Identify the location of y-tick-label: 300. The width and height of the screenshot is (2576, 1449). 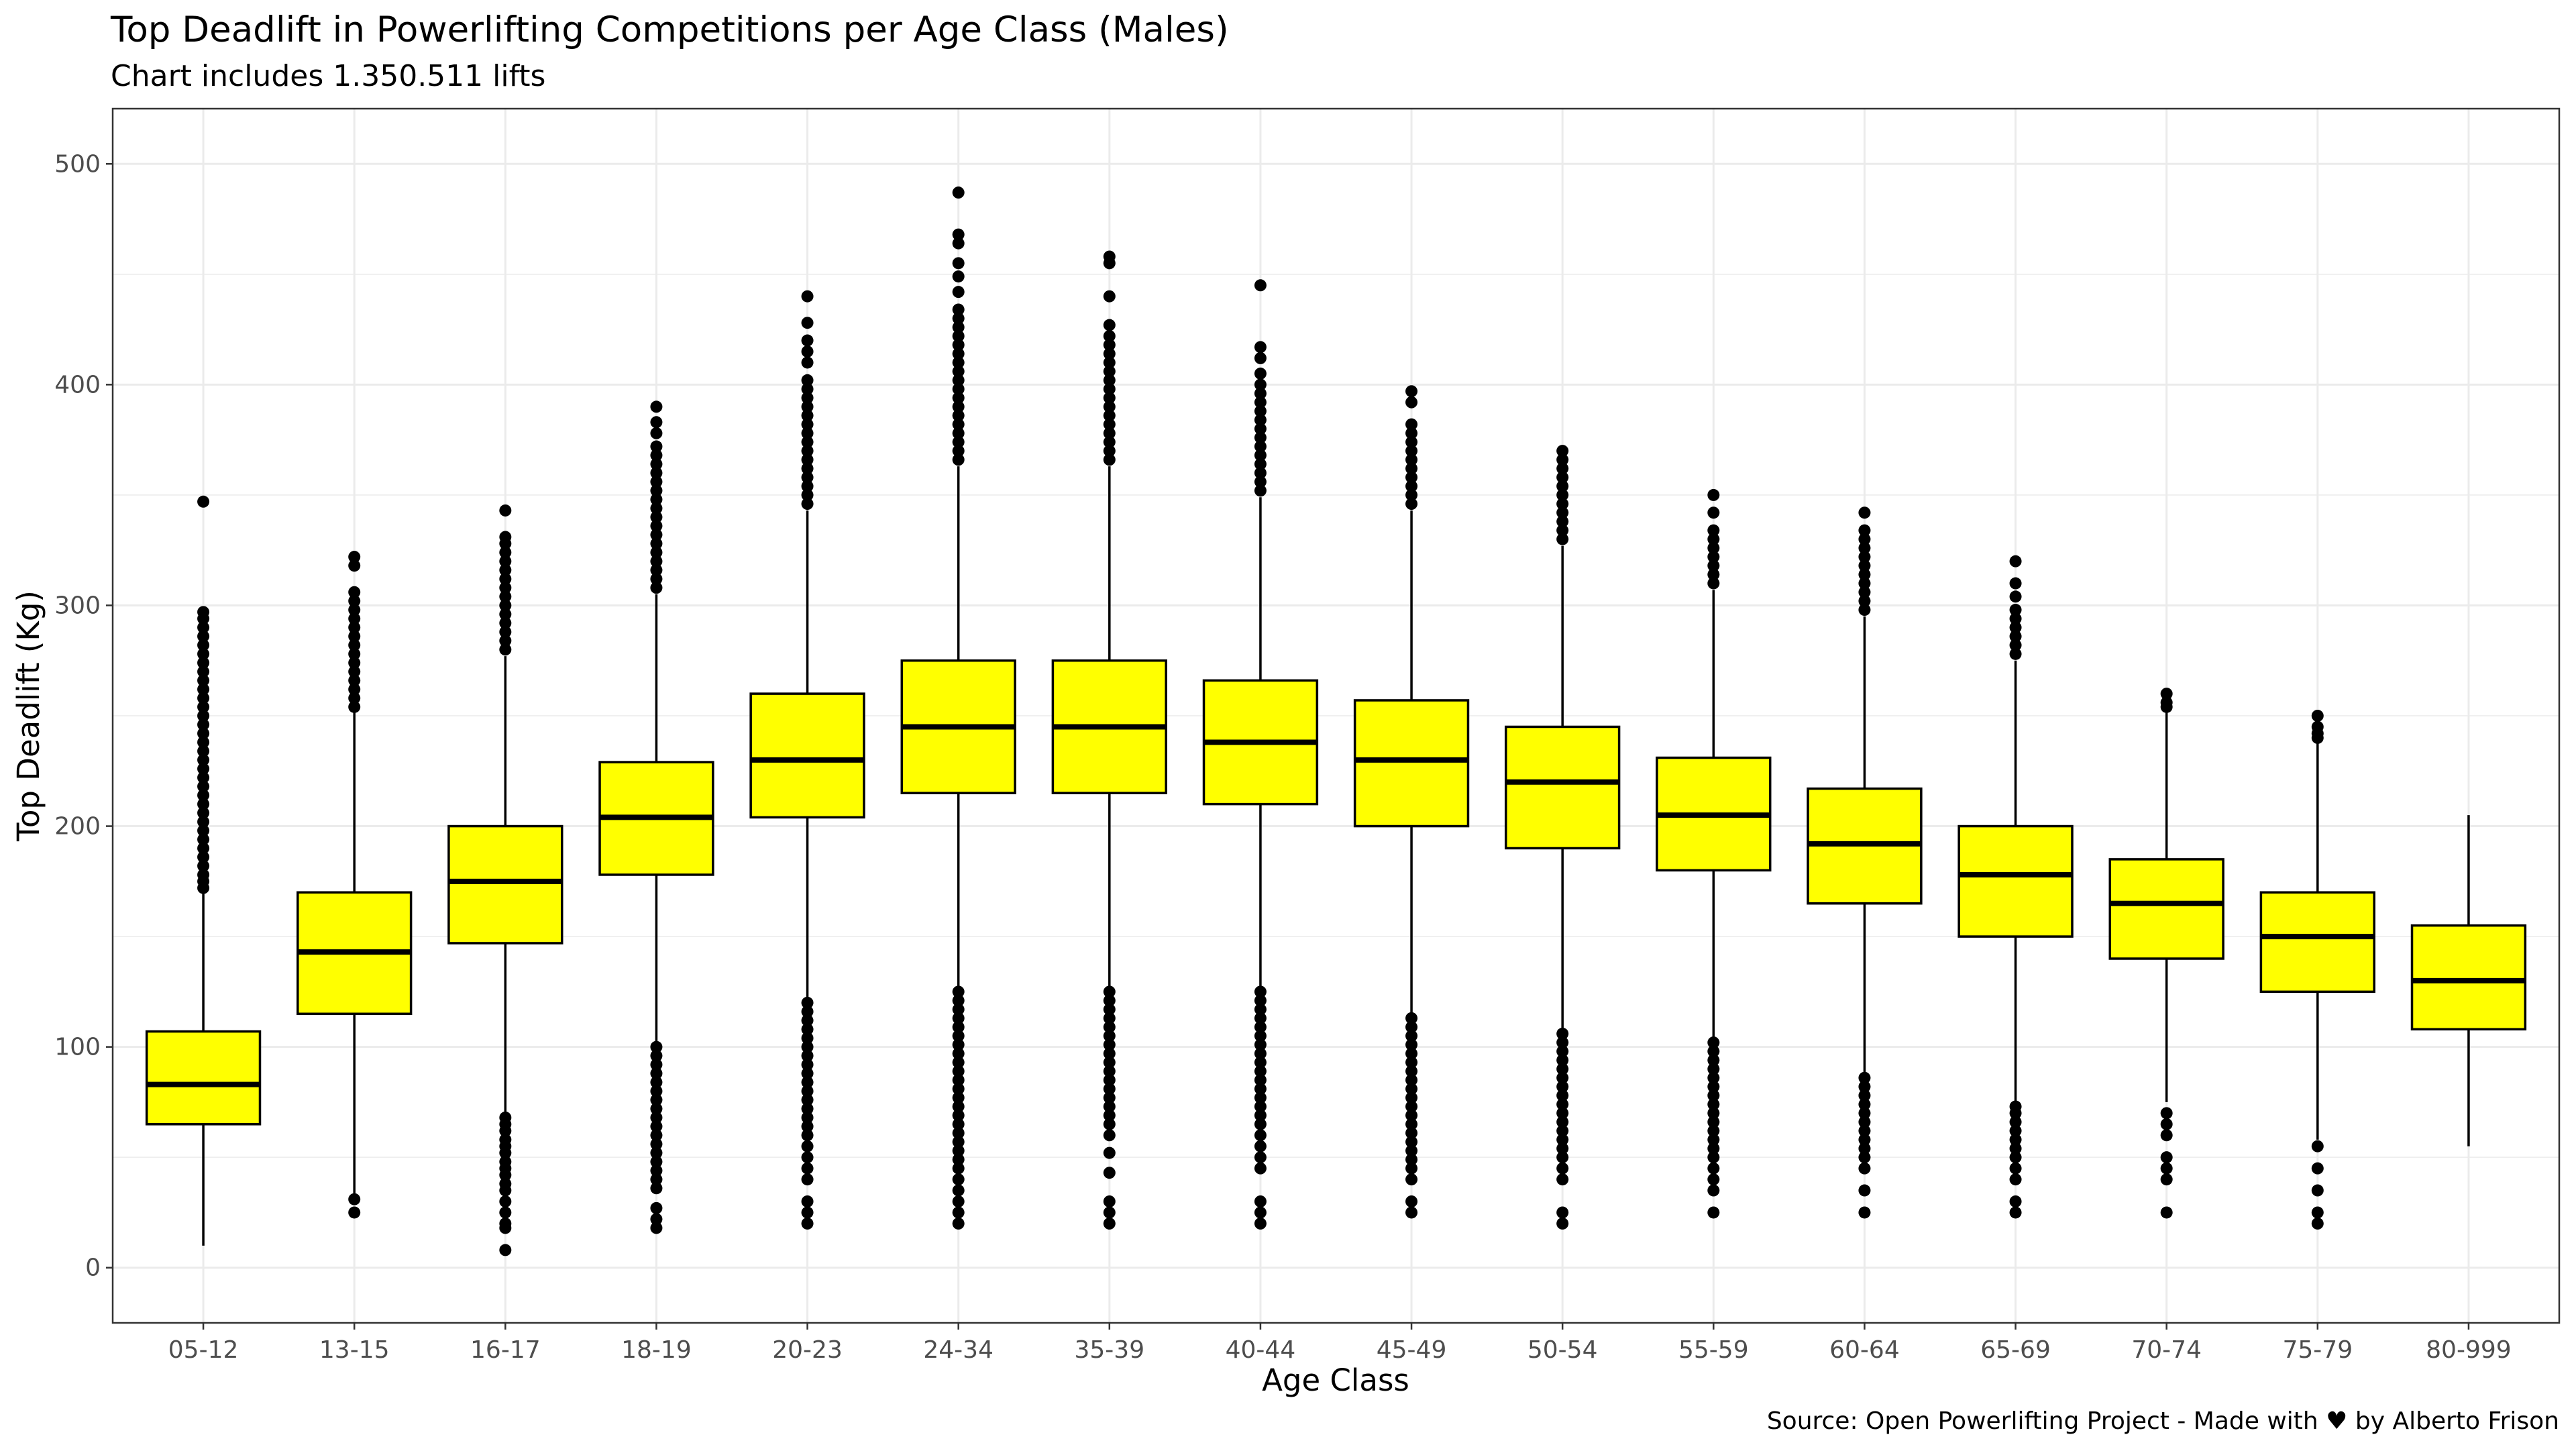
(77, 605).